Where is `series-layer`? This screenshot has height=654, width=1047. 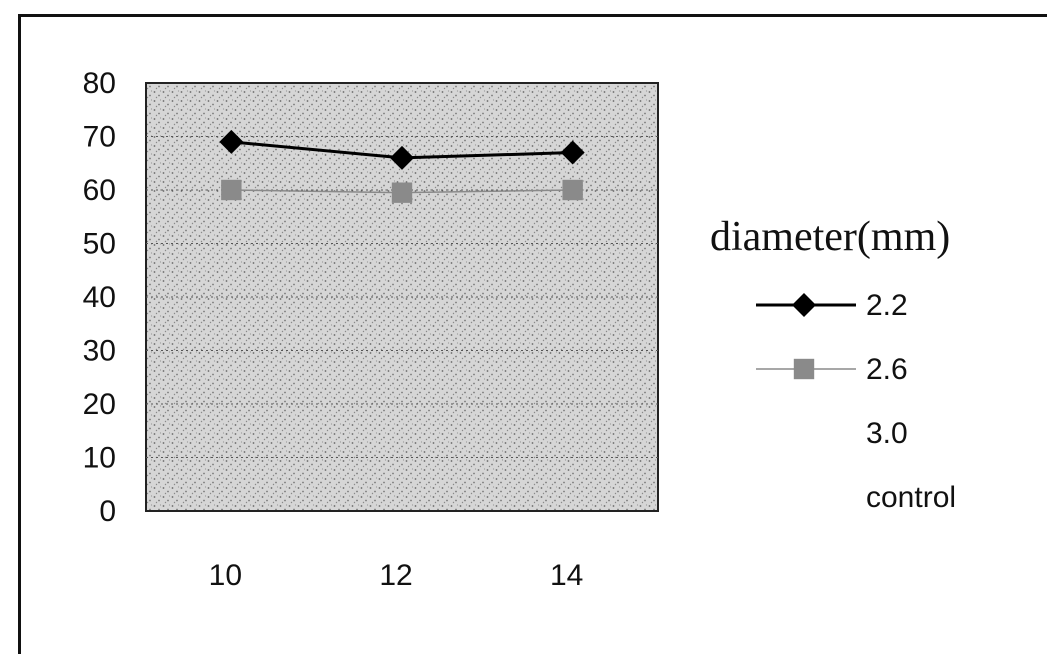 series-layer is located at coordinates (402, 166).